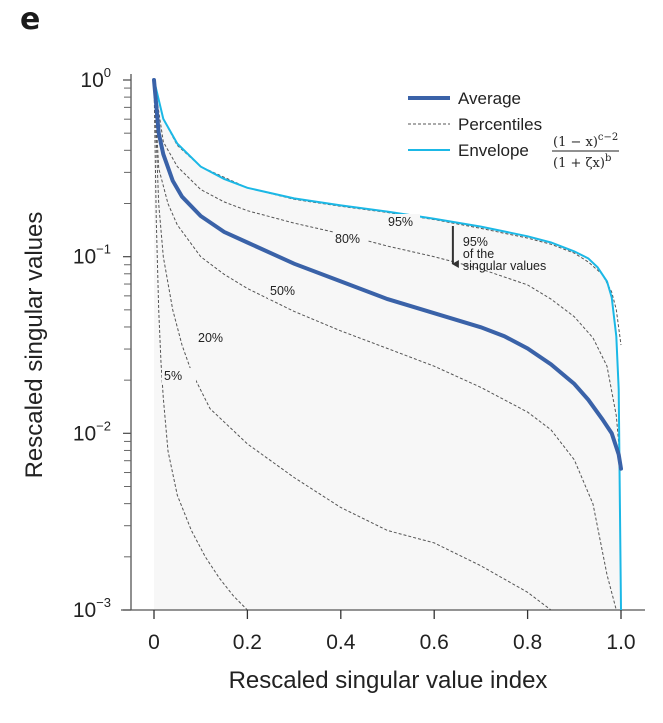 This screenshot has width=663, height=723. I want to click on y-tick-exponent: −2, so click(103, 425).